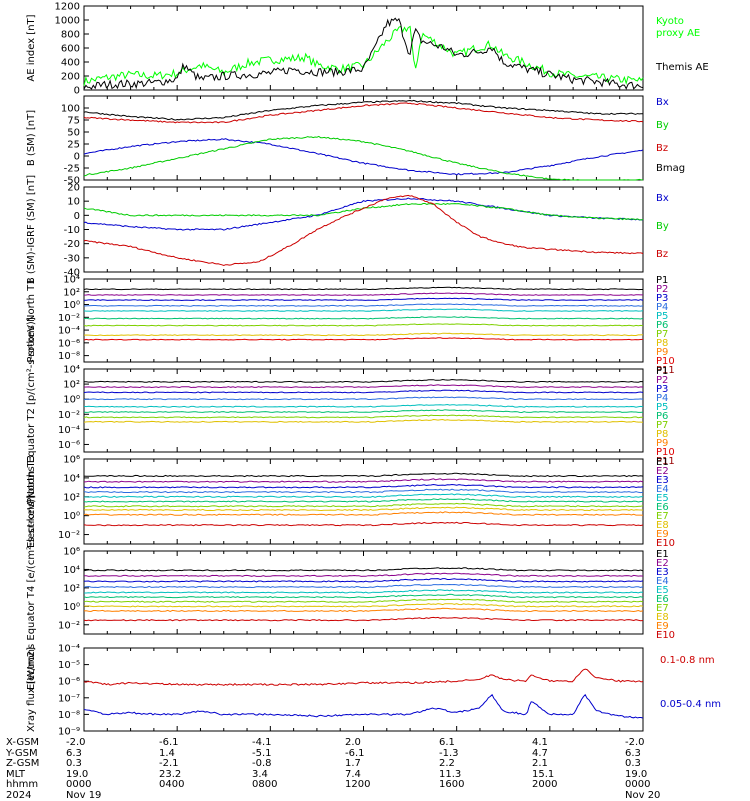 The height and width of the screenshot is (801, 750). I want to click on y-tick-label: 50, so click(73, 133).